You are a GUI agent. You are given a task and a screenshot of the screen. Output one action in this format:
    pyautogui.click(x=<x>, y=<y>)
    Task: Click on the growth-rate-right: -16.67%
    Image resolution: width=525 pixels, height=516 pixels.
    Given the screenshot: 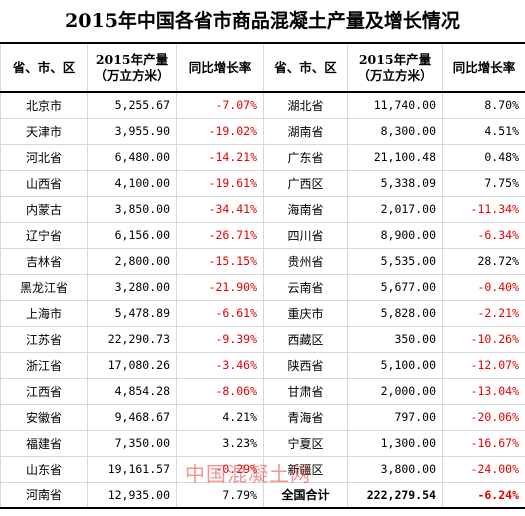 What is the action you would take?
    pyautogui.click(x=483, y=443)
    